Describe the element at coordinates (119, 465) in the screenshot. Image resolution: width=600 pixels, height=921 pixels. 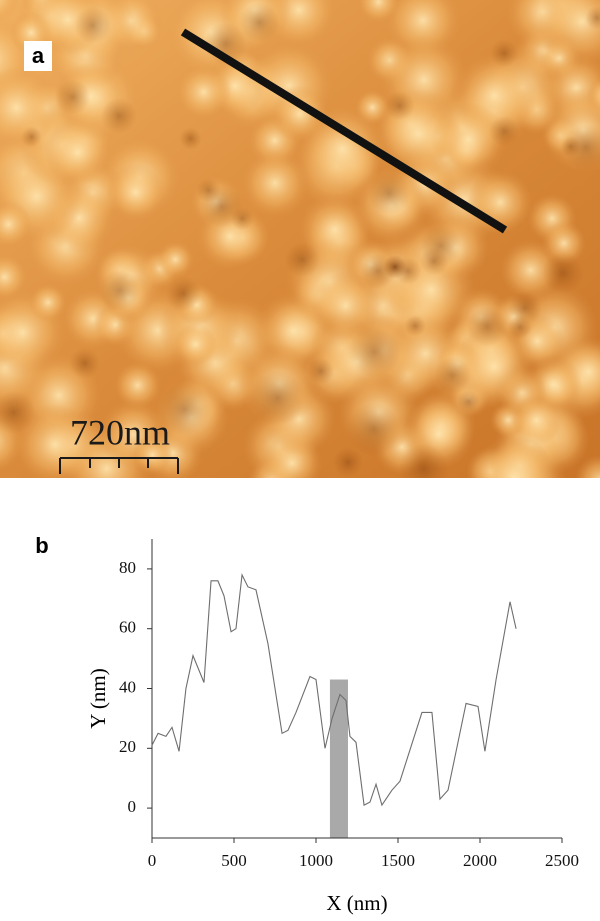
I see `scale-bar` at that location.